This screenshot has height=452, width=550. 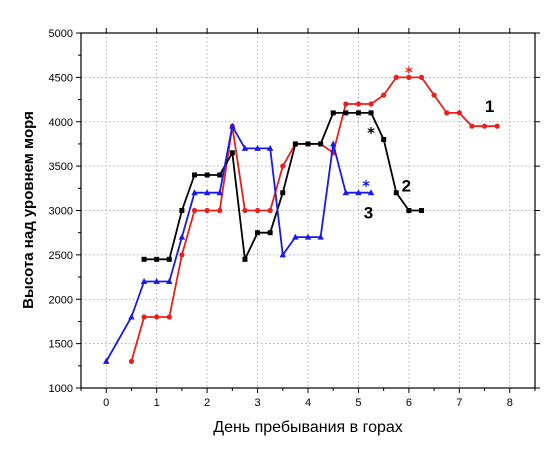 I want to click on x-tick-label: 4, so click(x=308, y=403).